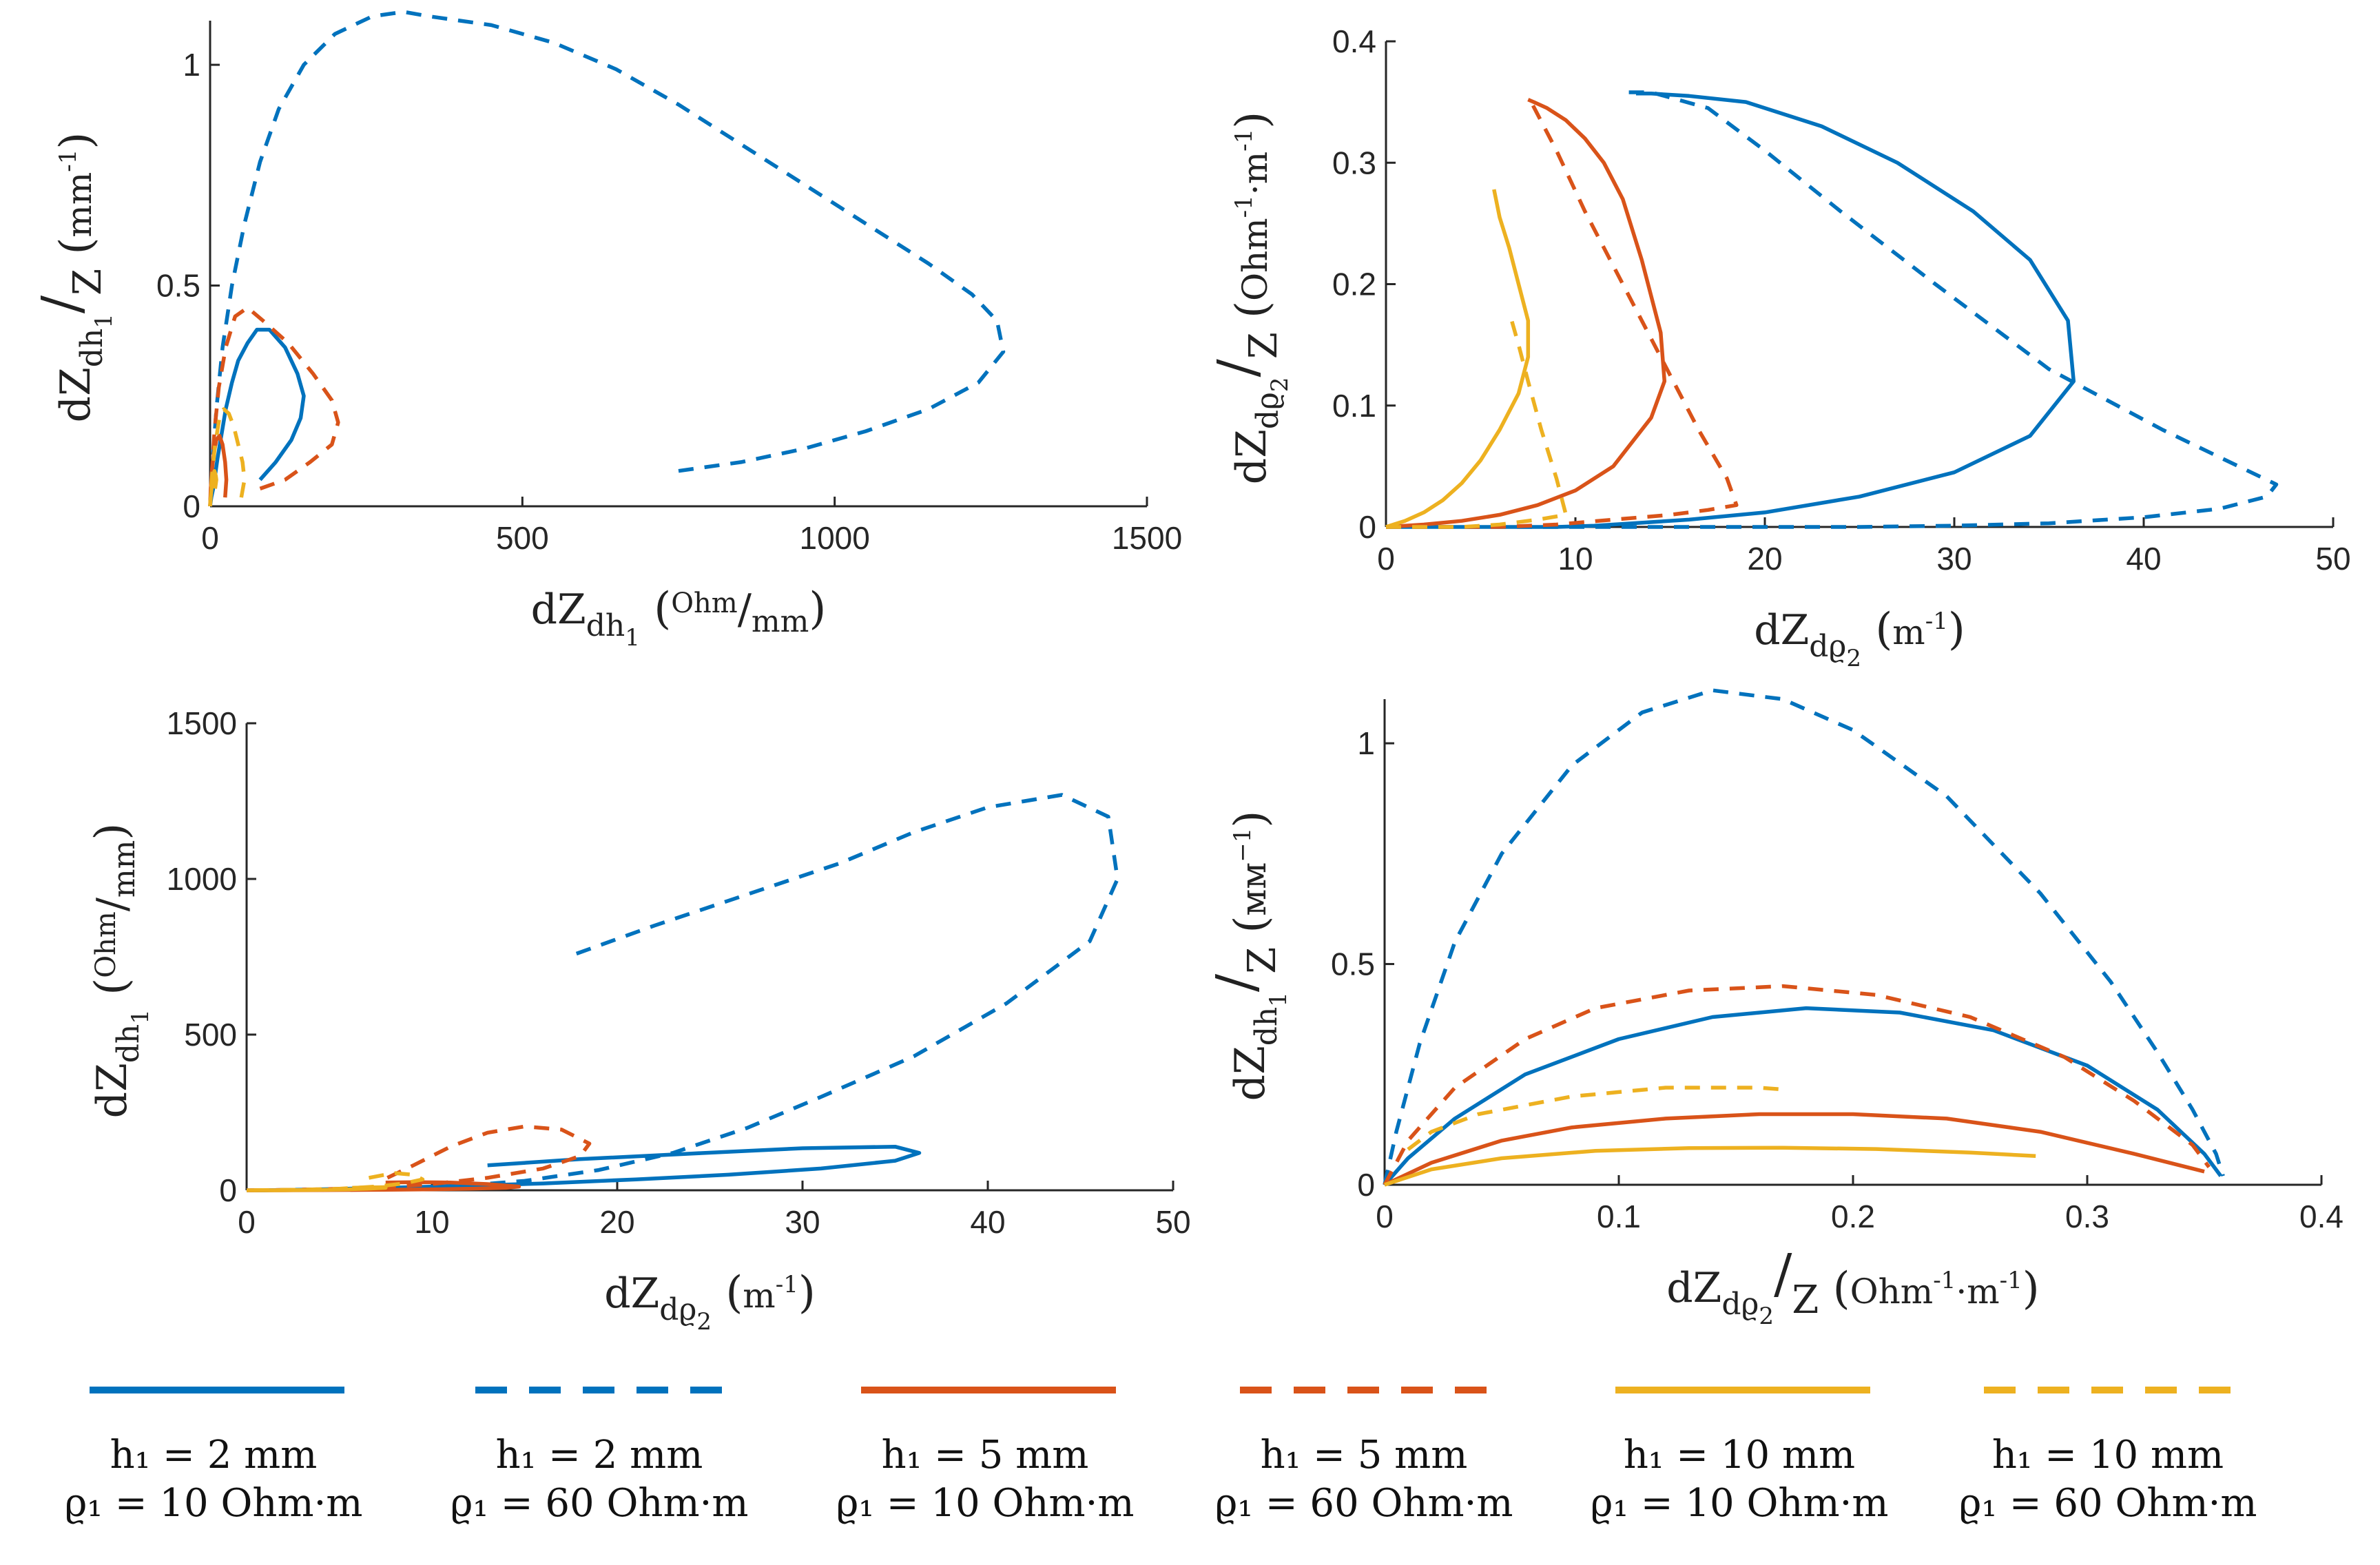 This screenshot has height=1565, width=2380. Describe the element at coordinates (2143, 559) in the screenshot. I see `x-tick-label: 40` at that location.